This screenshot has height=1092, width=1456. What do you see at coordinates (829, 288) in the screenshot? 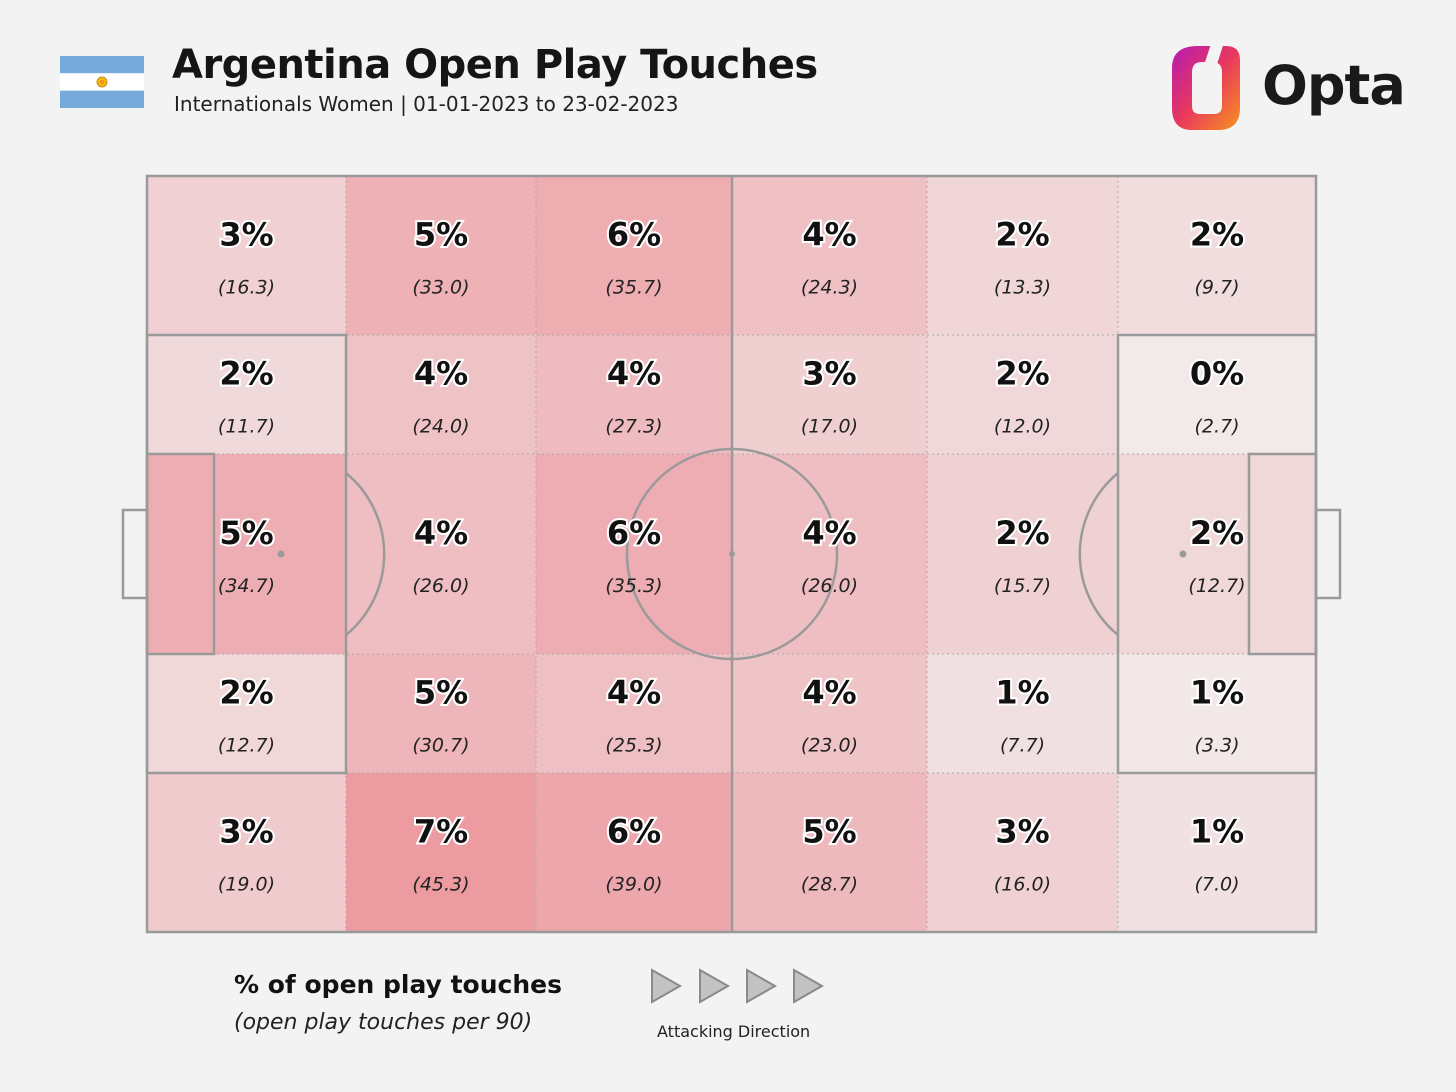
I see `cell-per90-label: (24.3)` at bounding box center [829, 288].